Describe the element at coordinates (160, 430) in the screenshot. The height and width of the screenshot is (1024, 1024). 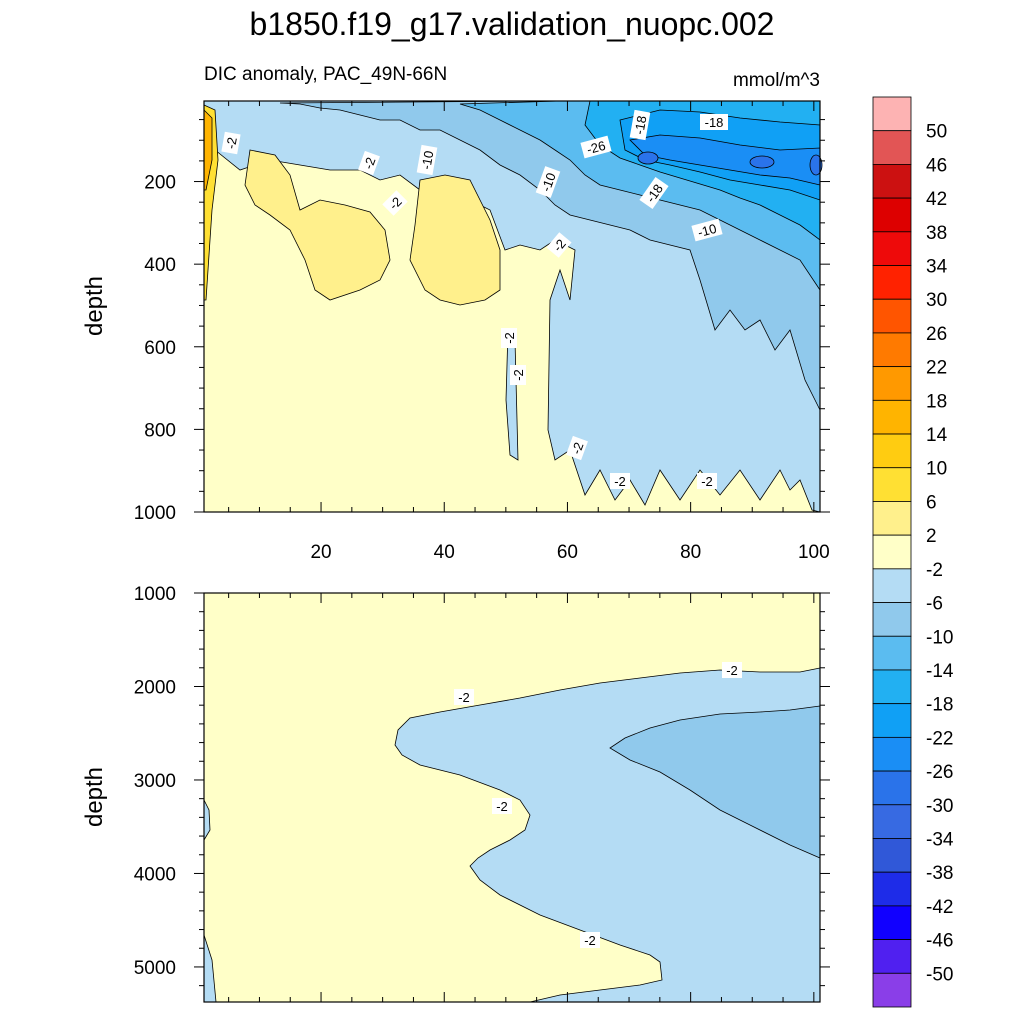
I see `upper-y-tick-label: 800` at that location.